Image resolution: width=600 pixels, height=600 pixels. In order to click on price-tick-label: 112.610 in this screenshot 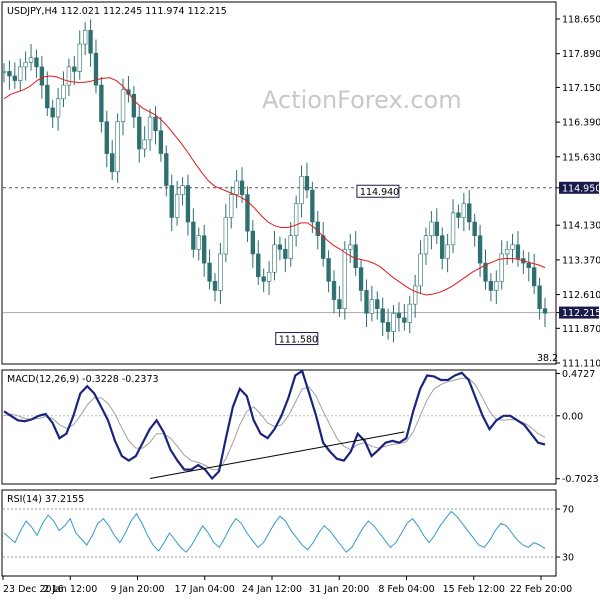, I will do `click(581, 295)`.